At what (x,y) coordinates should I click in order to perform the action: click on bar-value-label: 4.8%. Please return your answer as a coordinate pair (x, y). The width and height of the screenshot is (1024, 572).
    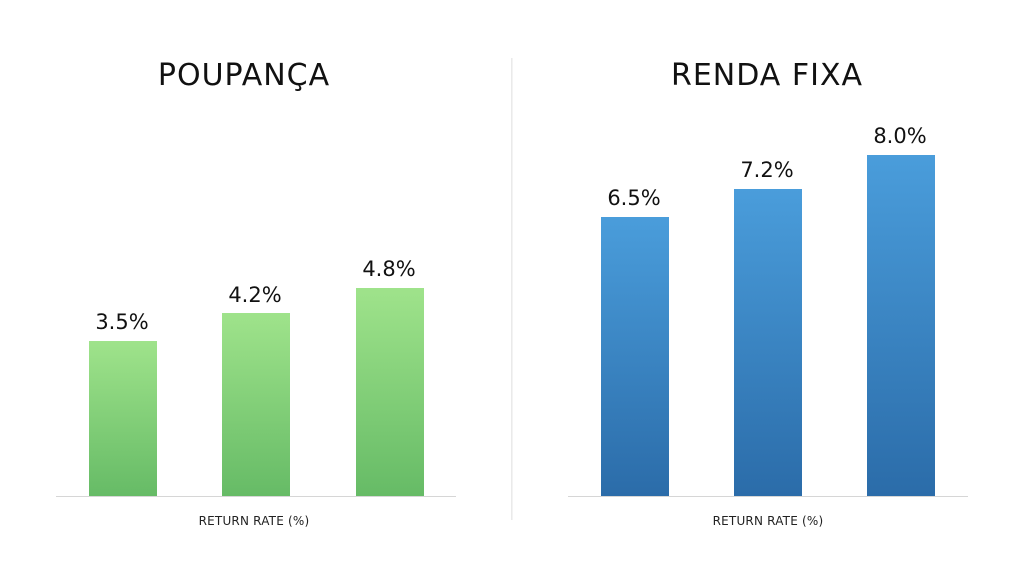
    Looking at the image, I should click on (389, 269).